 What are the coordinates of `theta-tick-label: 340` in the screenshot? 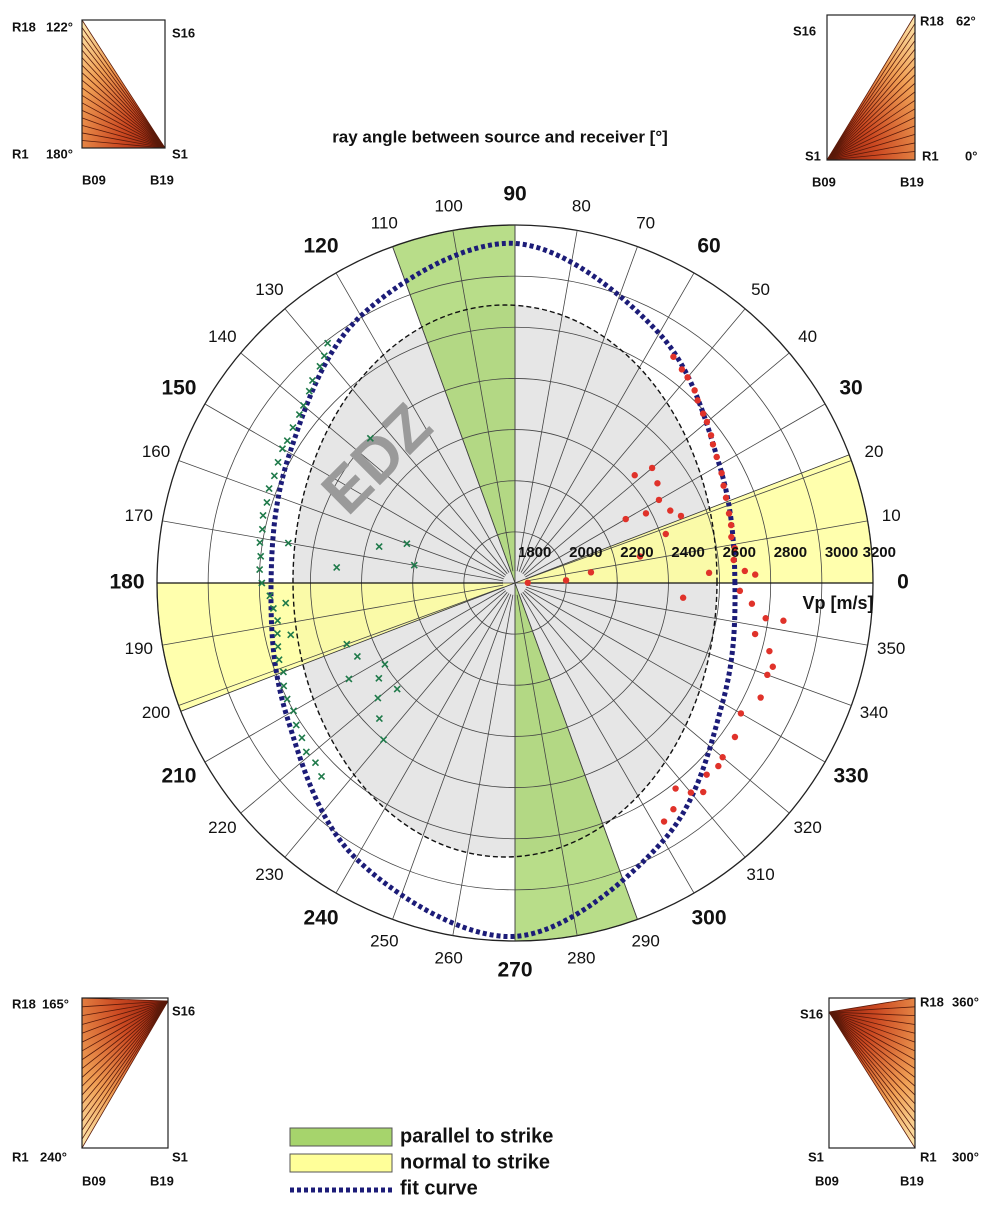 It's located at (874, 712).